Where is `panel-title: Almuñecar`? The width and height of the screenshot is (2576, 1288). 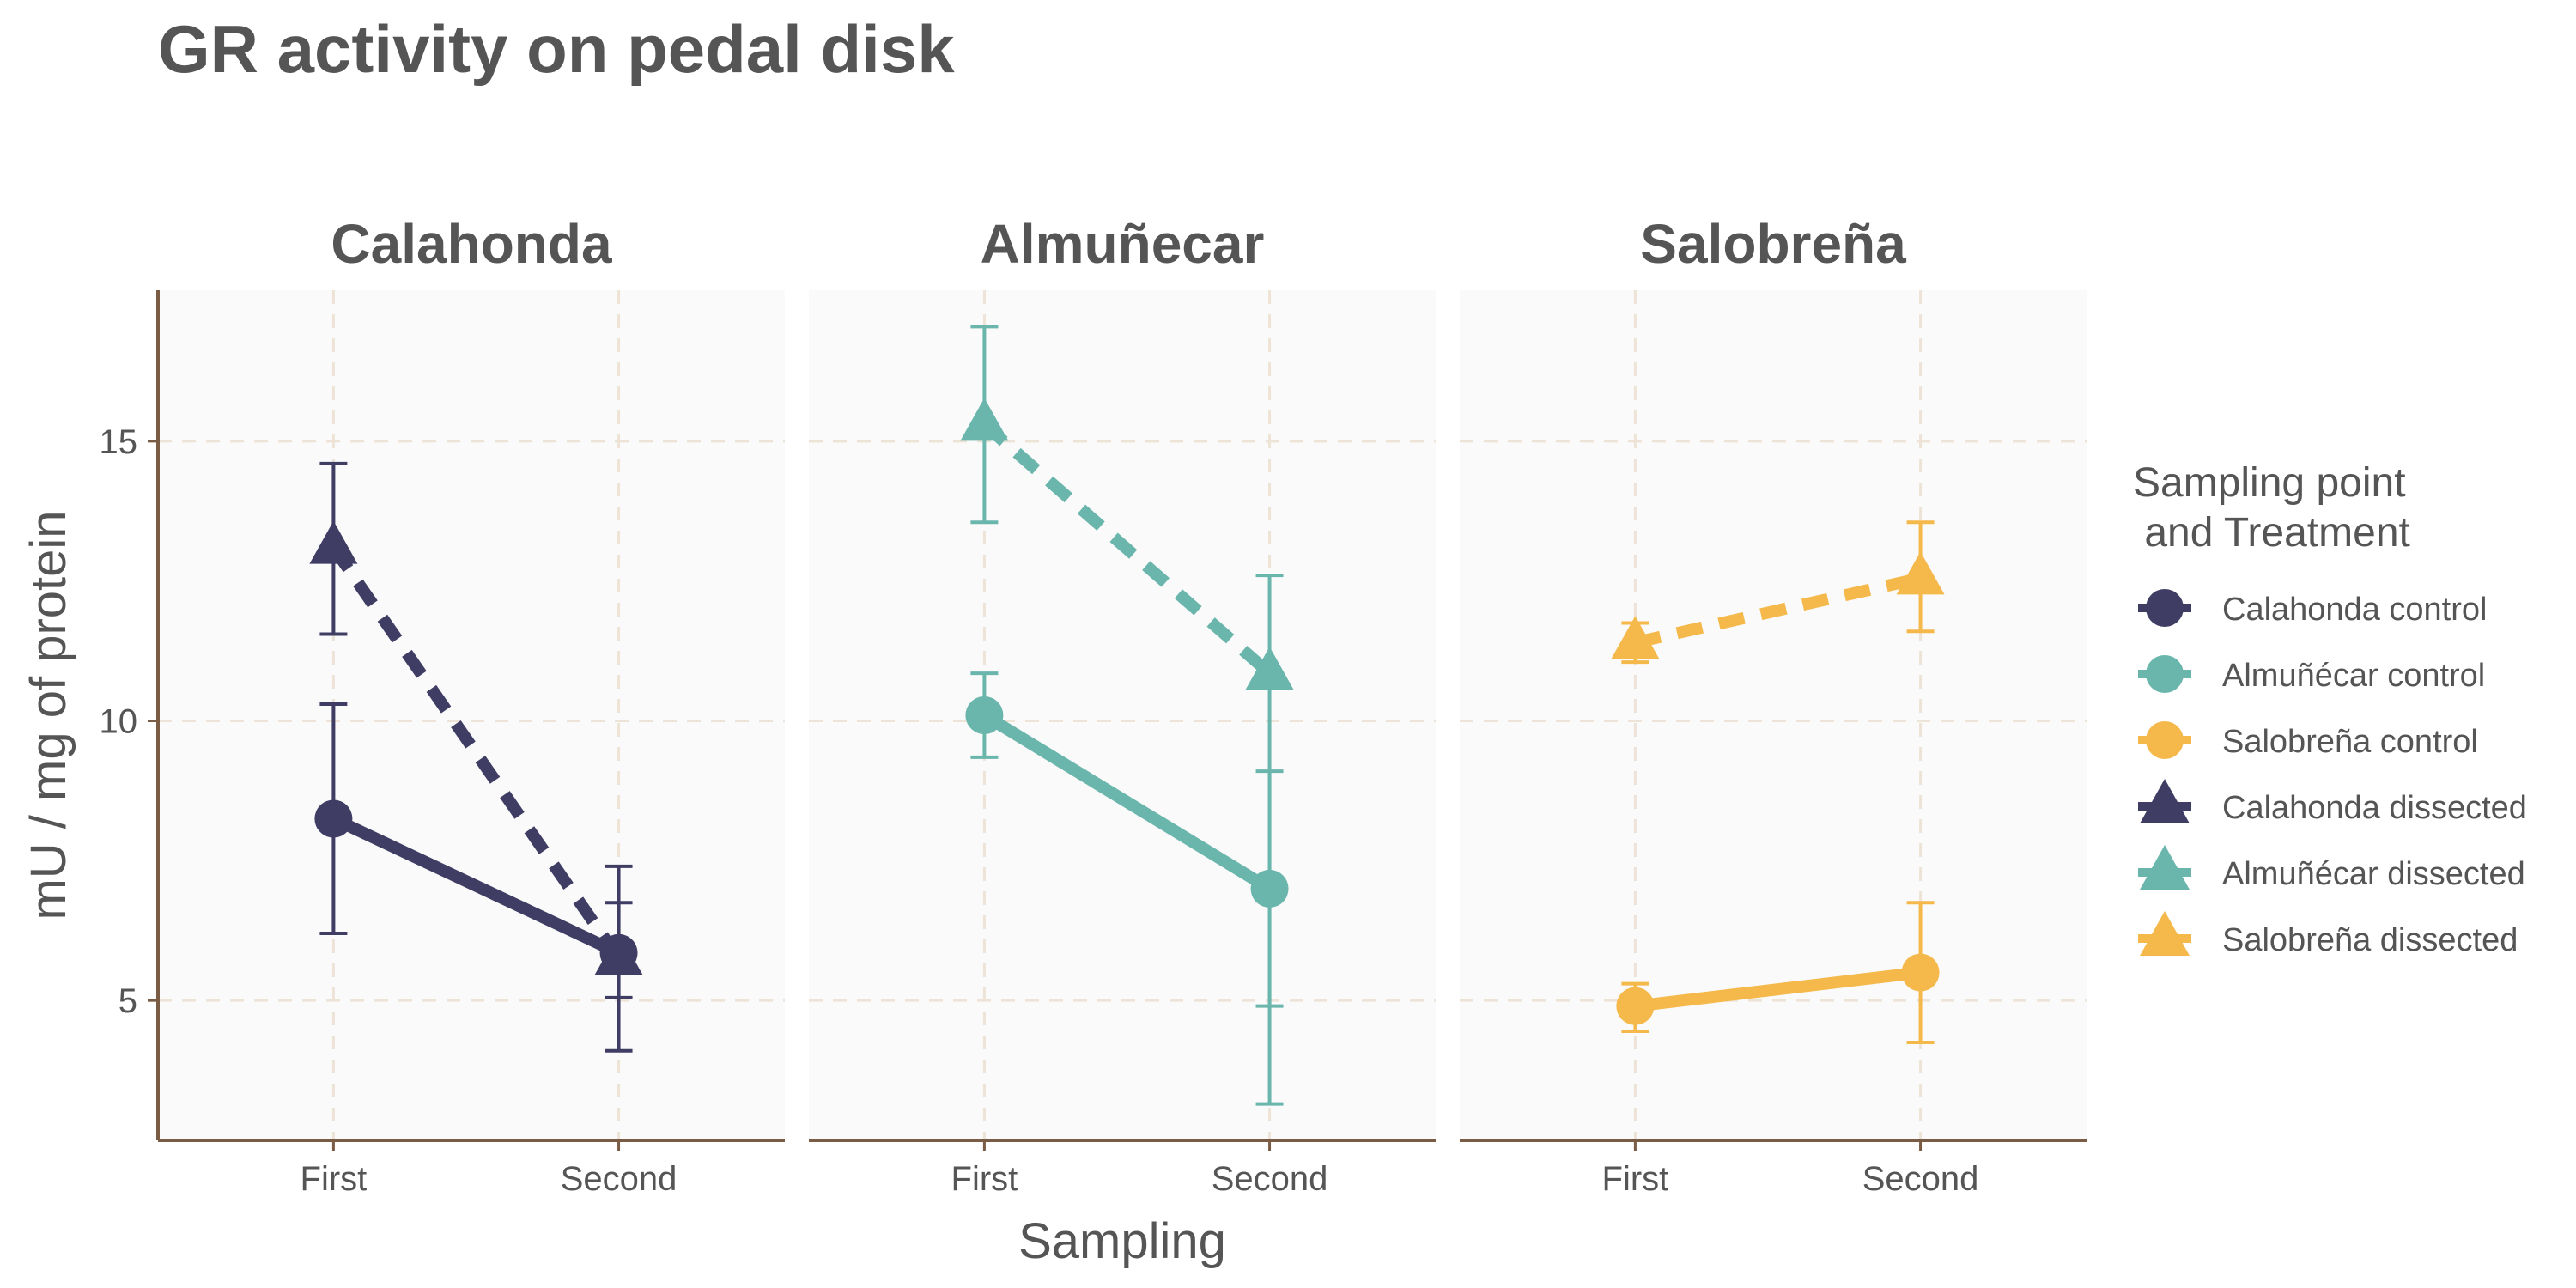 panel-title: Almuñecar is located at coordinates (1123, 244).